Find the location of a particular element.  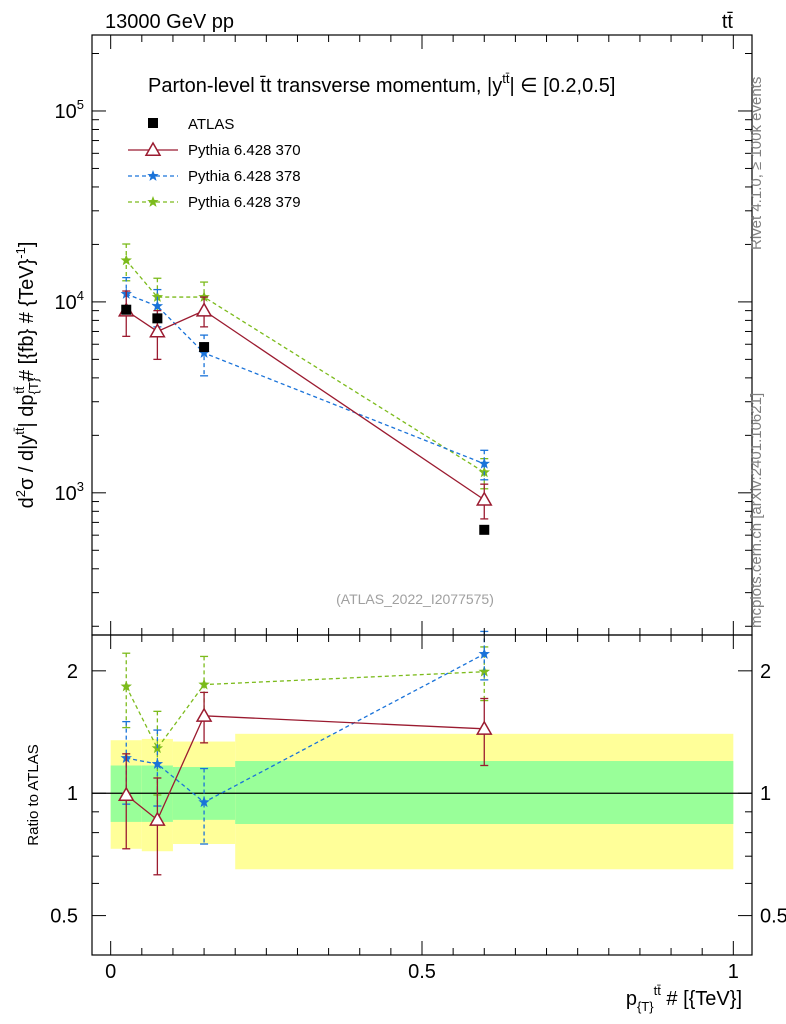

stat-uncertainty-band is located at coordinates (484, 793).